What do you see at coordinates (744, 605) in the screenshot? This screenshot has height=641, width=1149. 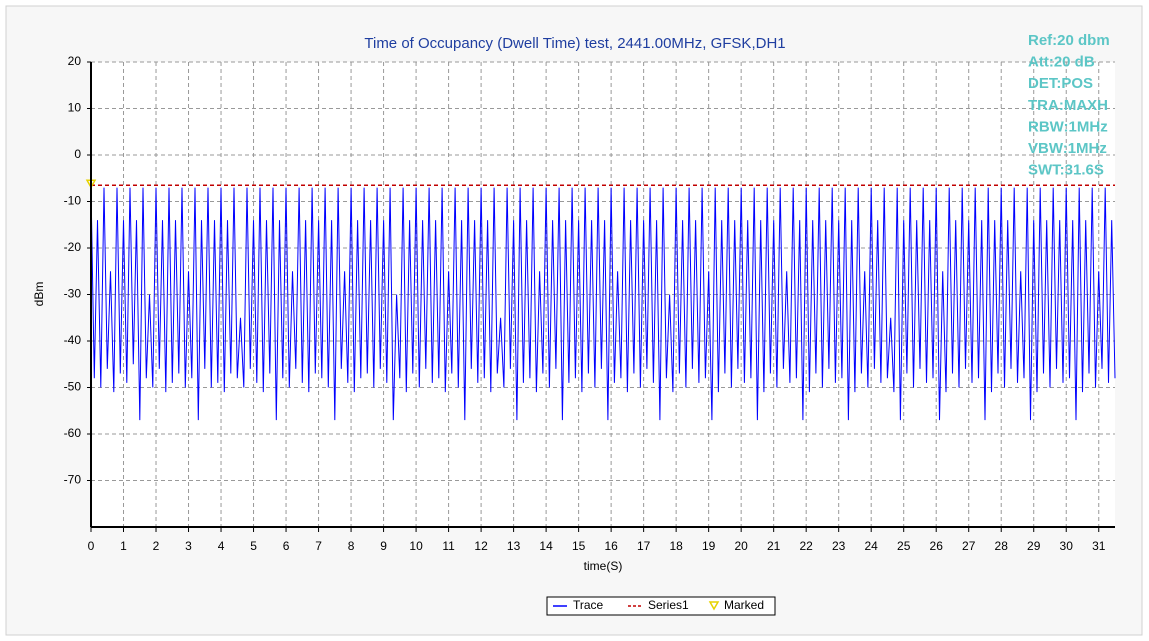 I see `legend-label: Marked` at bounding box center [744, 605].